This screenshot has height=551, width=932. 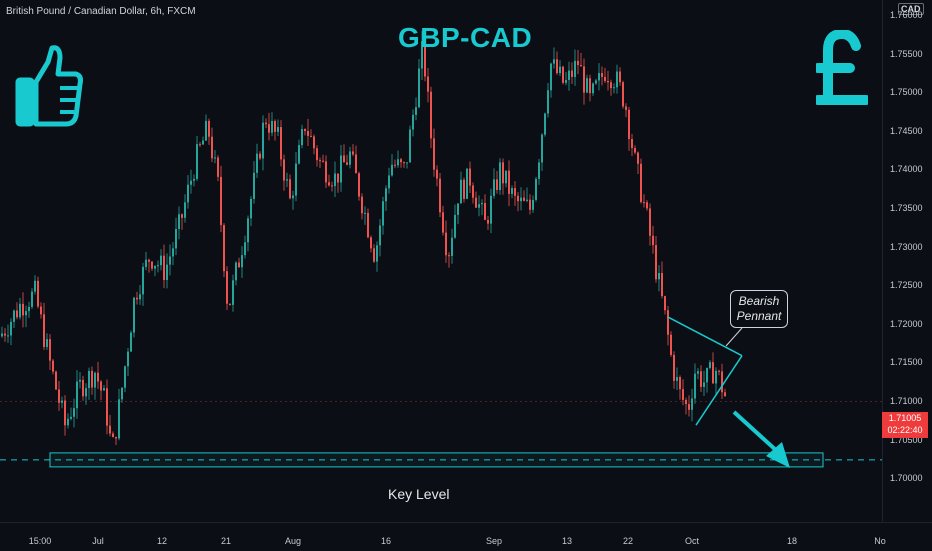 I want to click on time-tick-label: Sep, so click(x=494, y=541).